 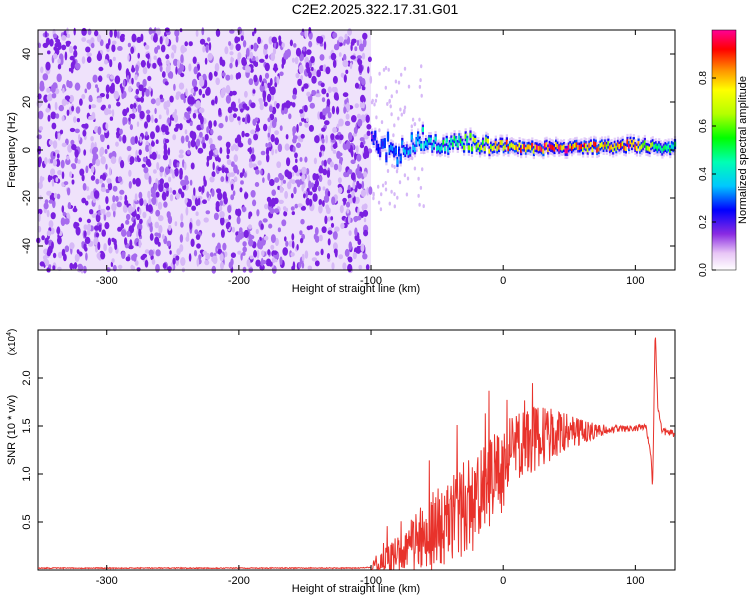 I want to click on snr-x-axis-label: Height of straight line (km), so click(x=356, y=589).